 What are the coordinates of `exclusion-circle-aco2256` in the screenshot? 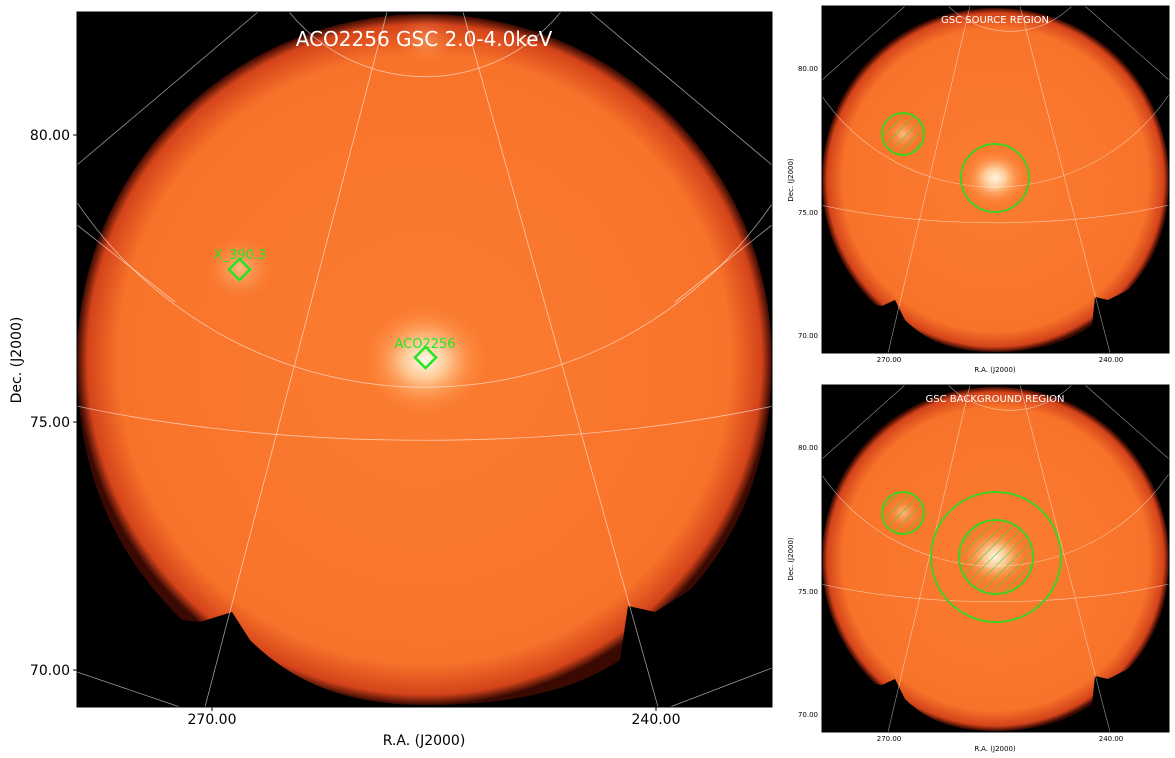 It's located at (996, 557).